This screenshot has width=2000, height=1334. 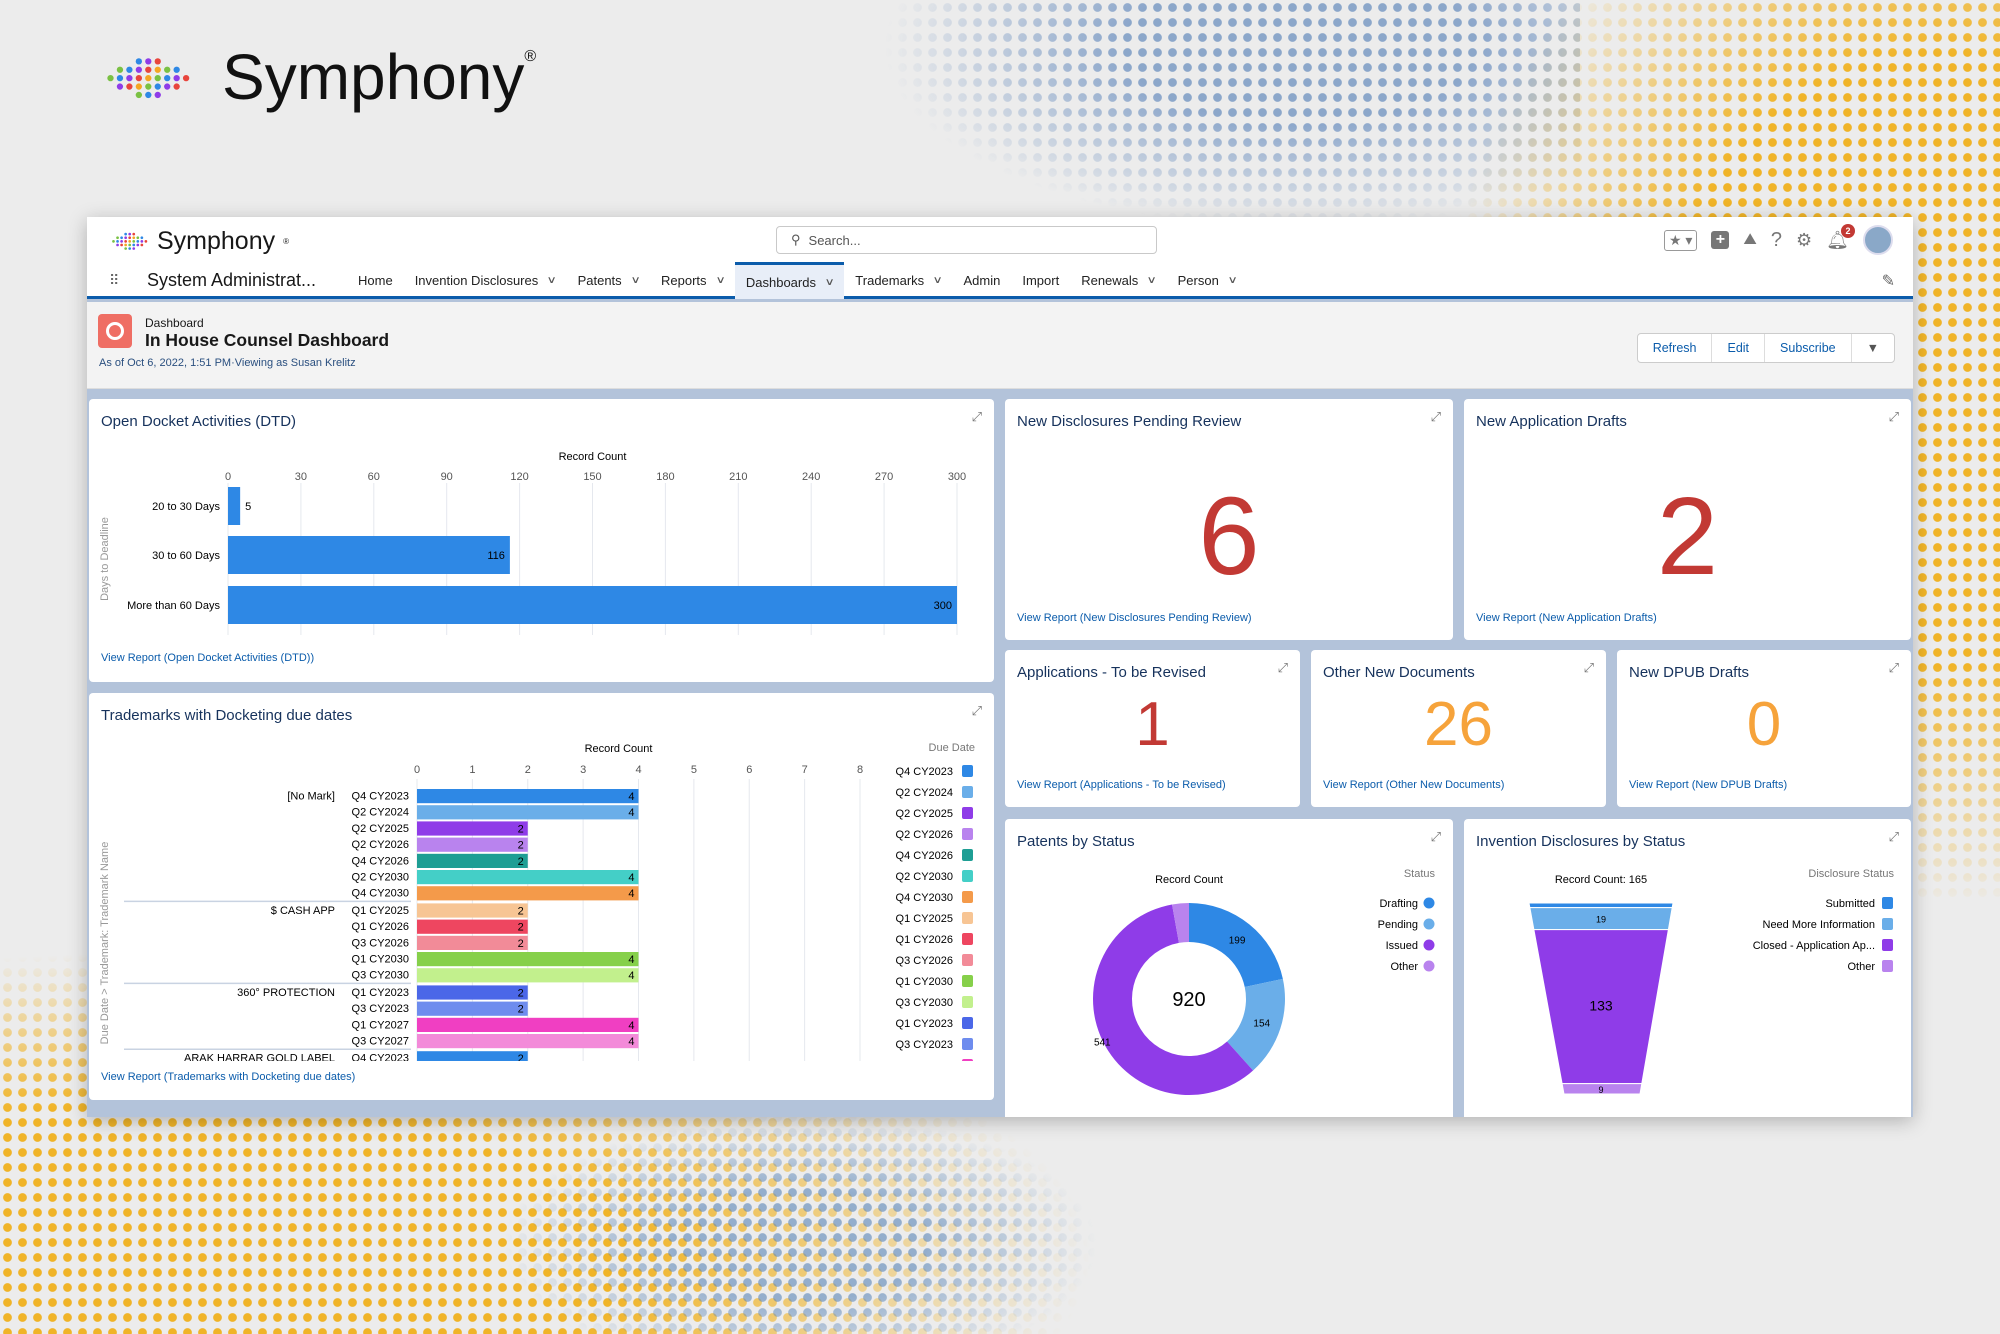 What do you see at coordinates (608, 280) in the screenshot?
I see `nav-item-patents: Patents ∨` at bounding box center [608, 280].